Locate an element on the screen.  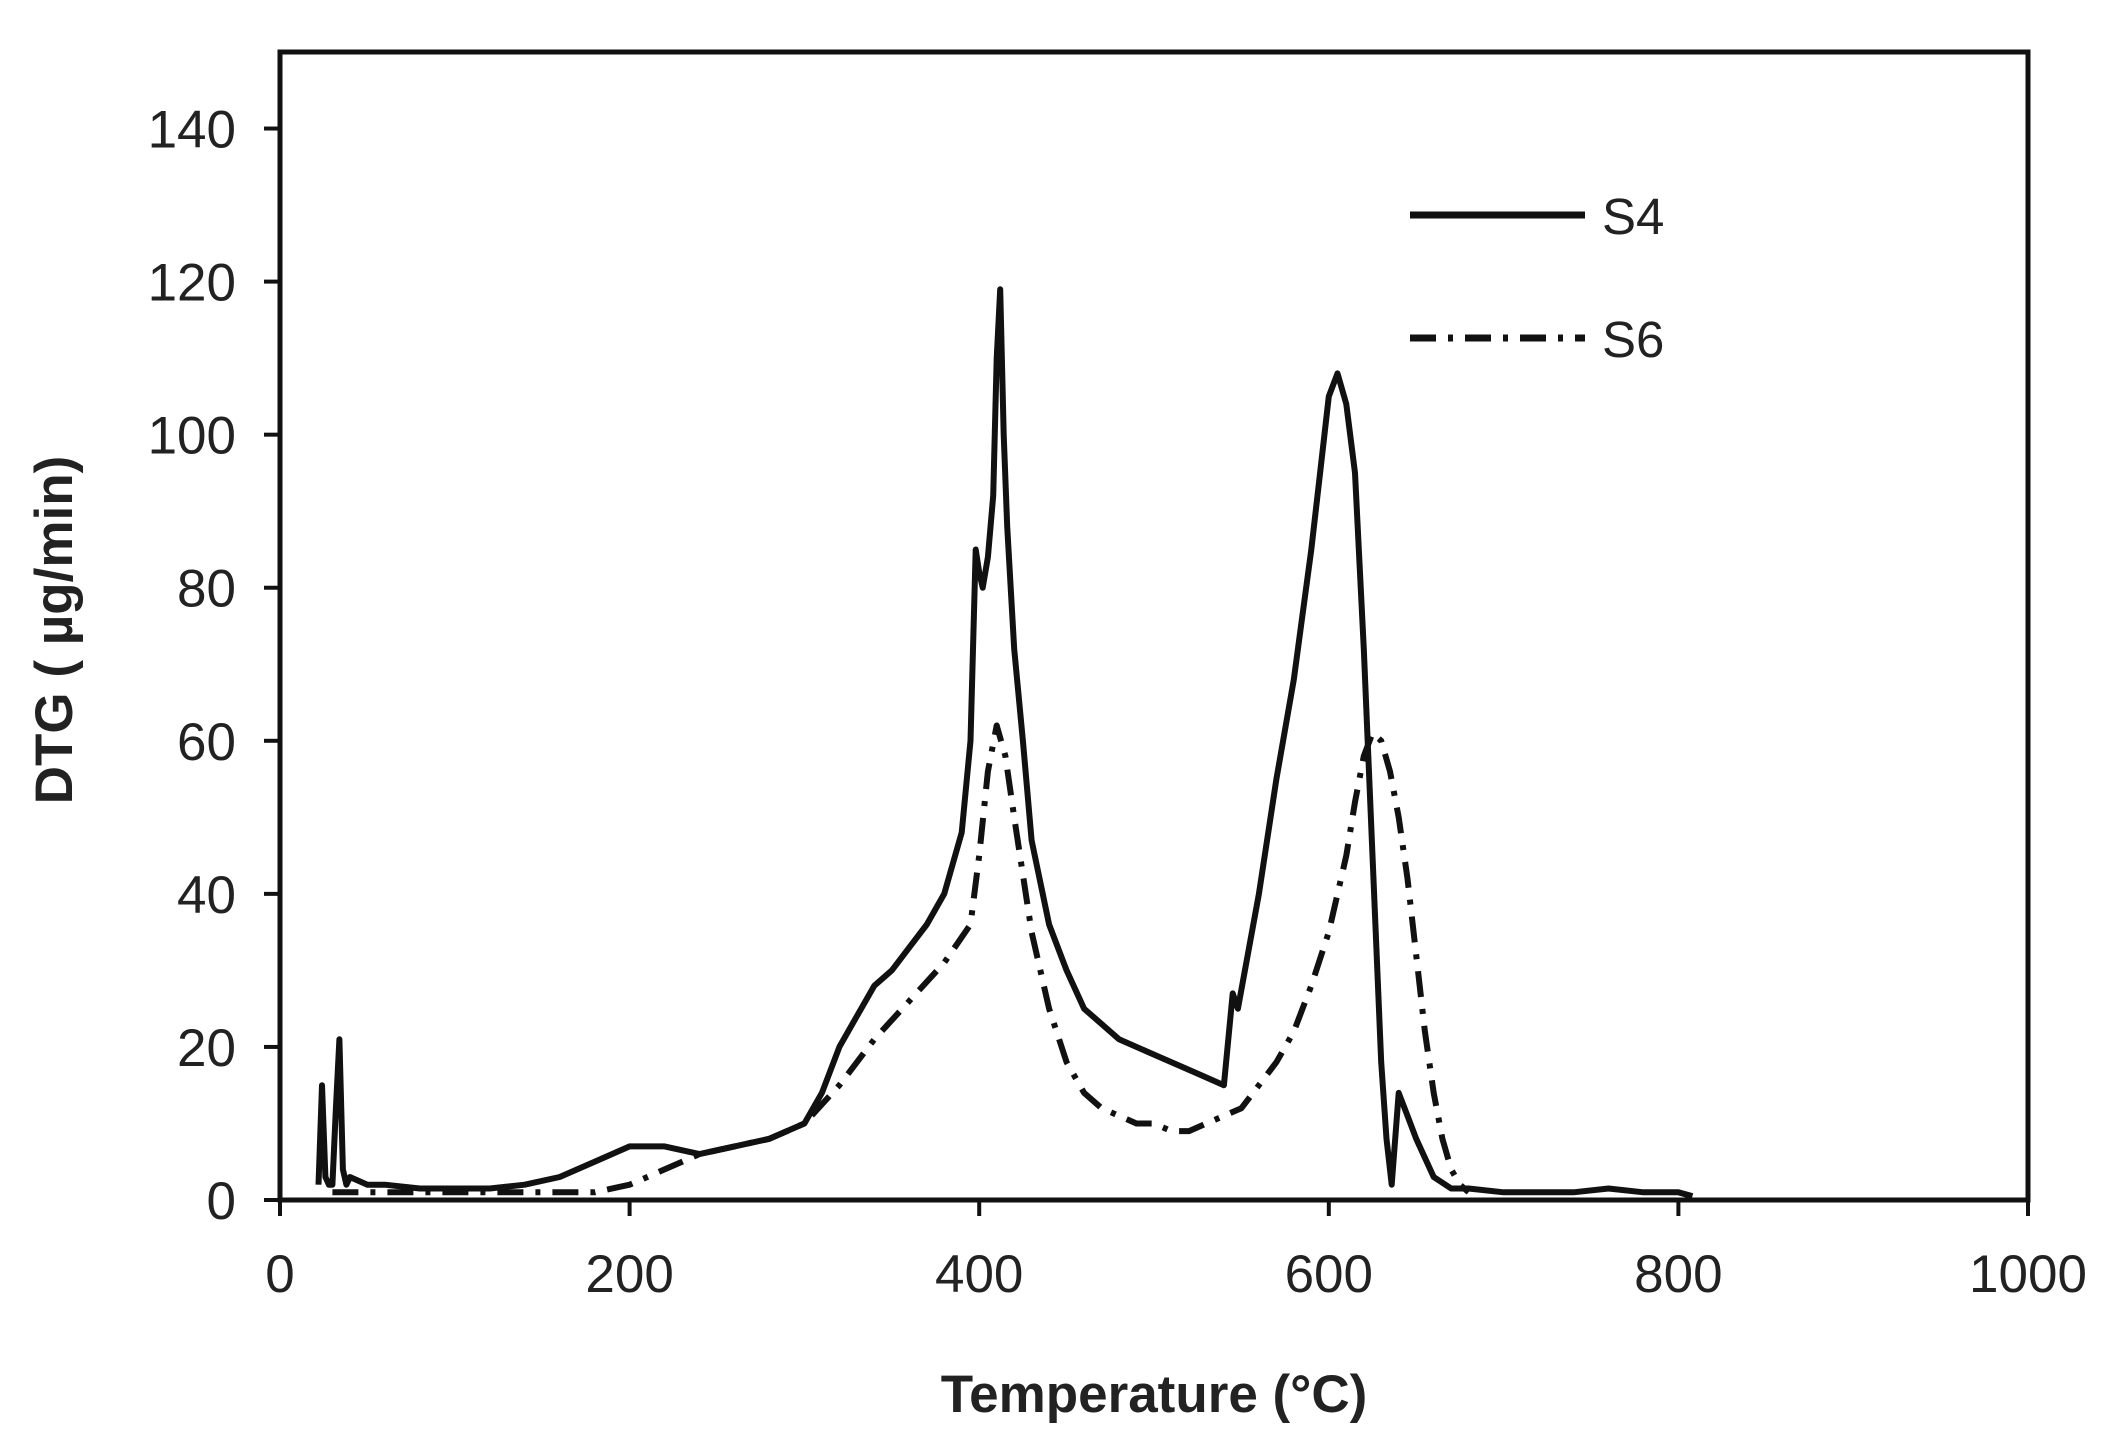
x-axis-ticks: 0 200 400 600 800 1000 is located at coordinates (1176, 1252).